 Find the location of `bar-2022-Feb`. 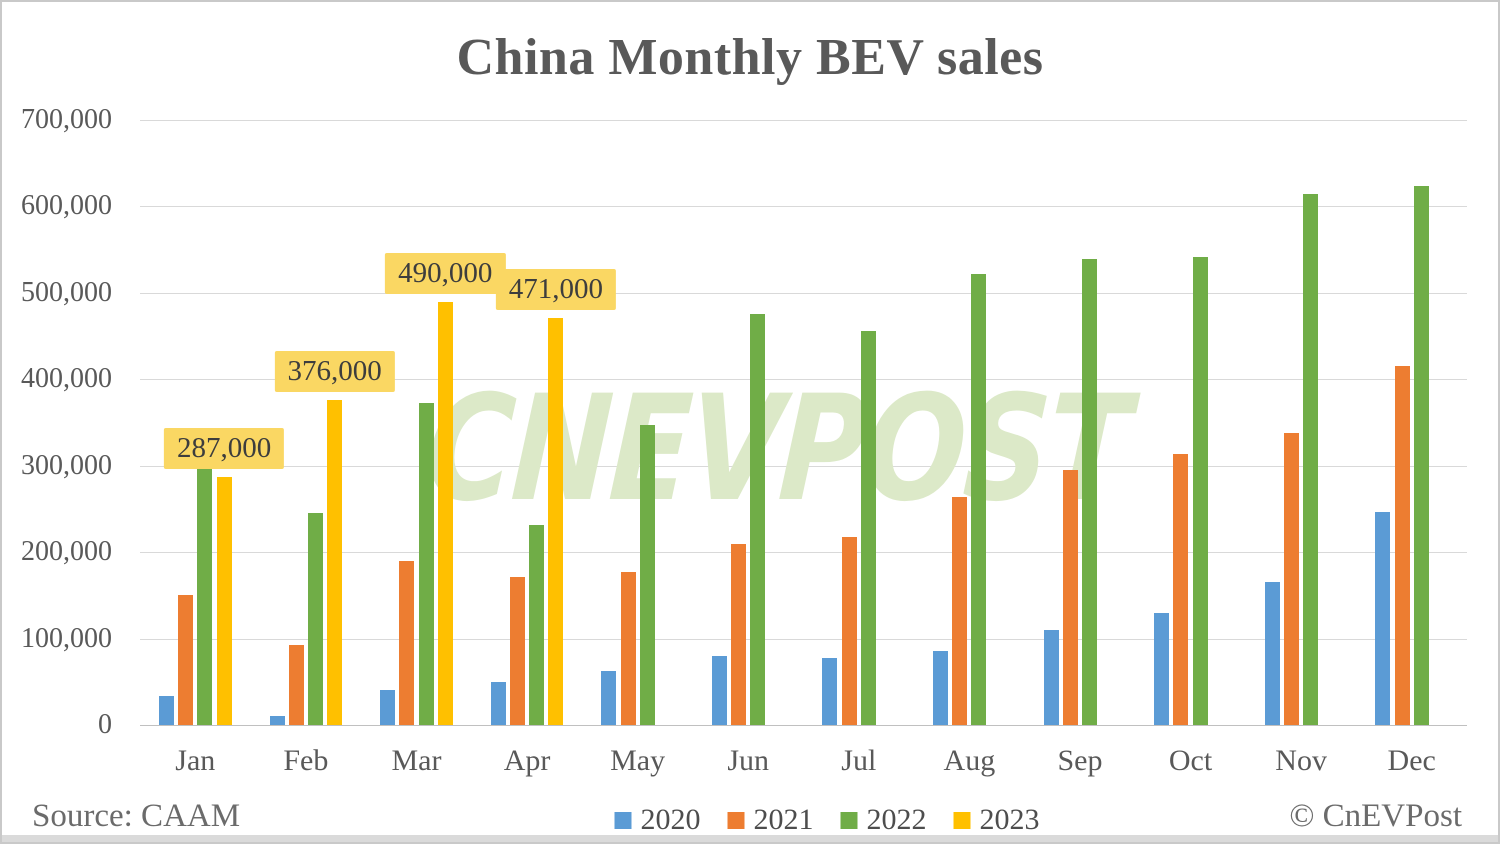

bar-2022-Feb is located at coordinates (315, 619).